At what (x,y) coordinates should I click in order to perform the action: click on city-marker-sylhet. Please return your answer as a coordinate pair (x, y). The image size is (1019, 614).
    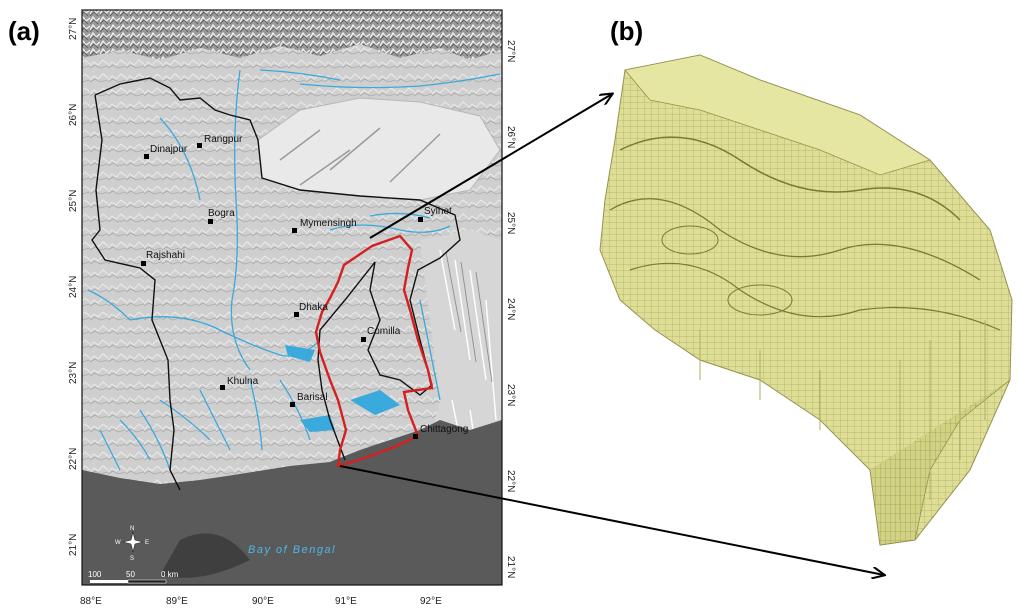
    Looking at the image, I should click on (420, 219).